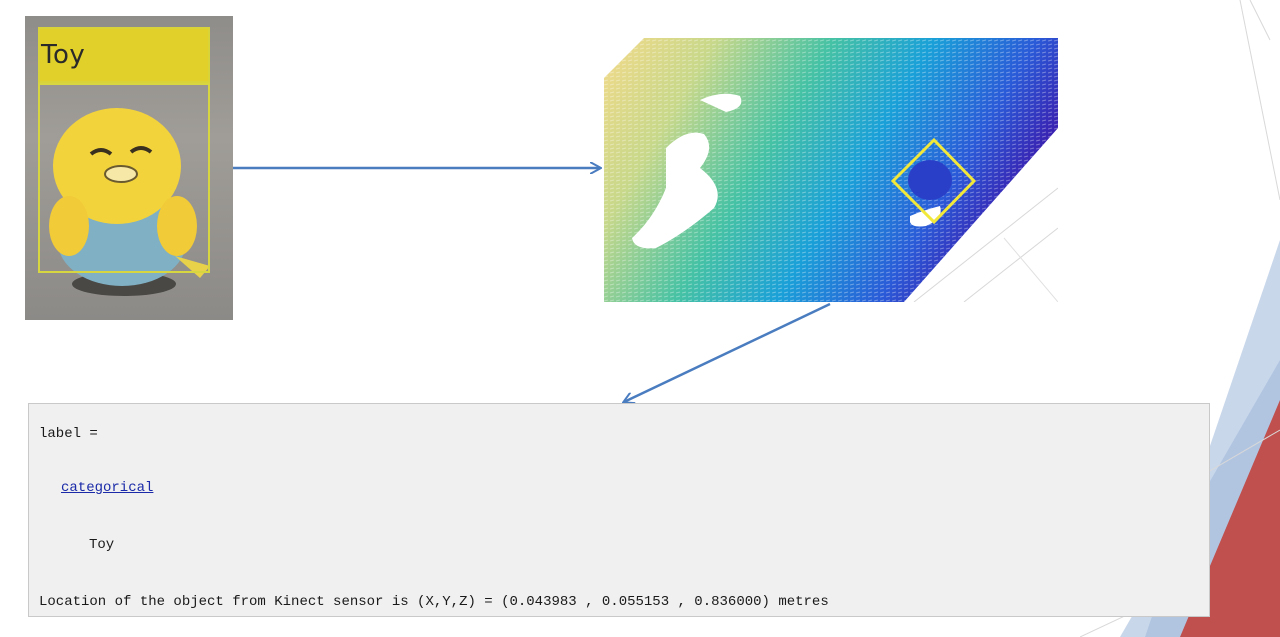 The width and height of the screenshot is (1280, 637). What do you see at coordinates (102, 545) in the screenshot?
I see `console-value: Toy` at bounding box center [102, 545].